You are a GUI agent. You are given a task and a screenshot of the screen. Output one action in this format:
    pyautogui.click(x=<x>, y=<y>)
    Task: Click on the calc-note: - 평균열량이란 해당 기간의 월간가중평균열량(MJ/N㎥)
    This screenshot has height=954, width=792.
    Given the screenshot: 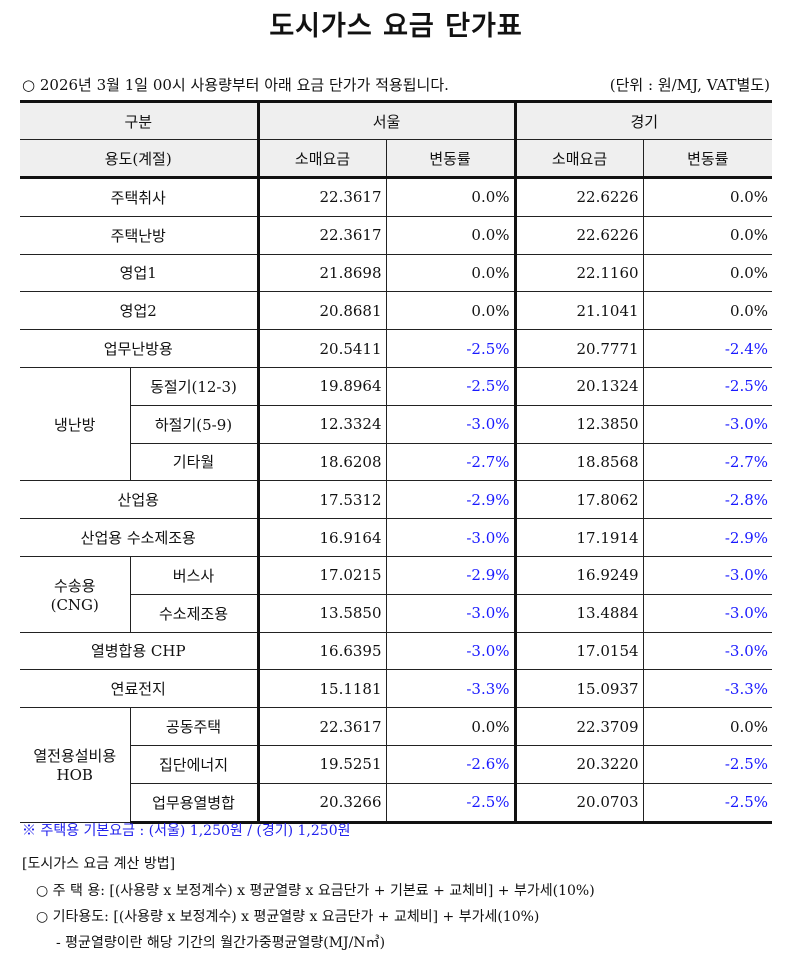 What is the action you would take?
    pyautogui.click(x=221, y=943)
    